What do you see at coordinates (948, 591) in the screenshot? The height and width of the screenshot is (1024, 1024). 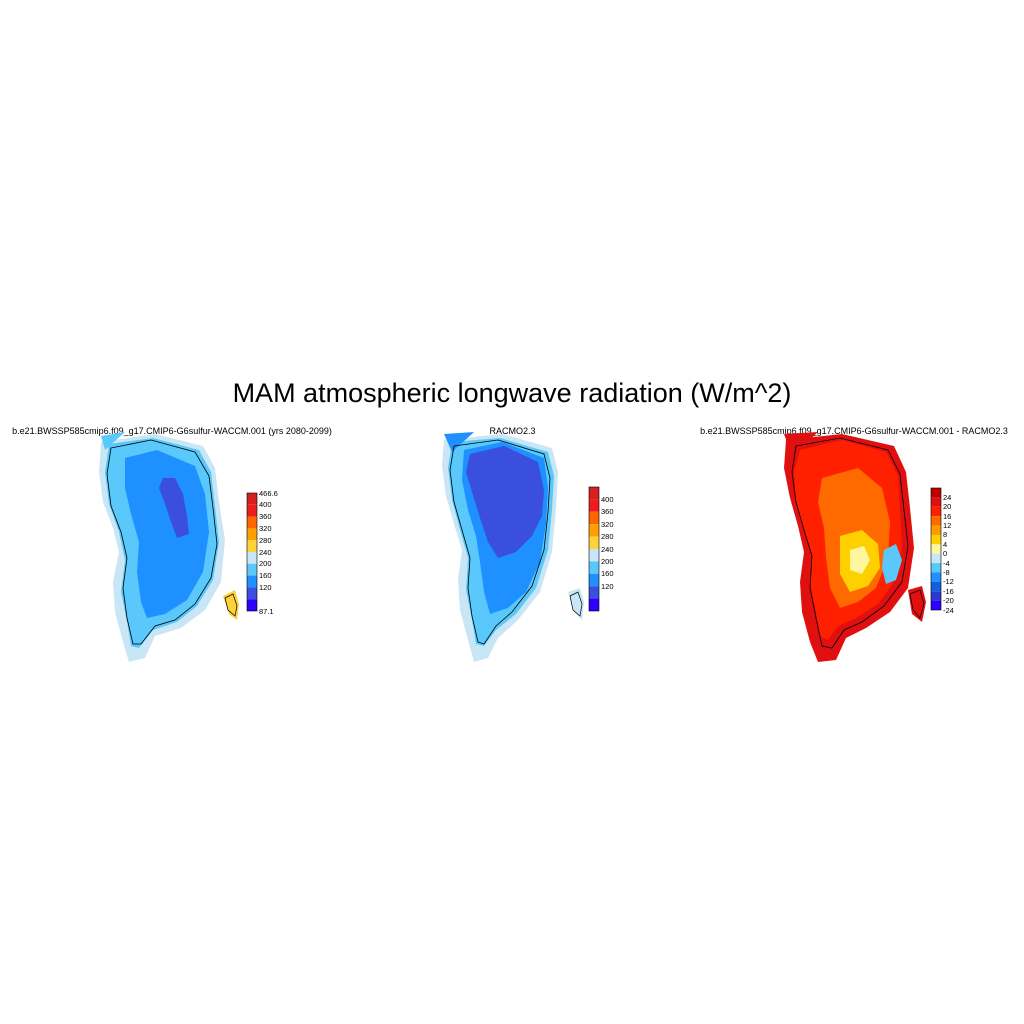 I see `colorbar-tick-label: -16` at bounding box center [948, 591].